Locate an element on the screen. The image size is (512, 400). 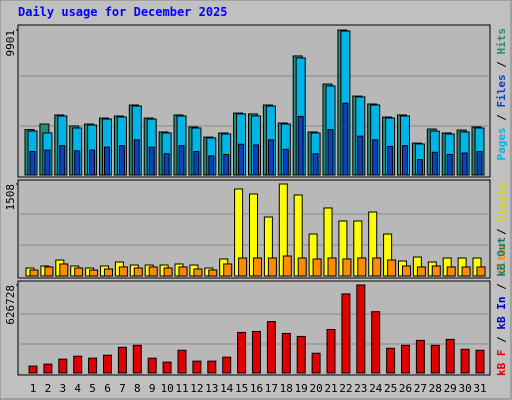
x-tick-label: 29 is located at coordinates (450, 388).